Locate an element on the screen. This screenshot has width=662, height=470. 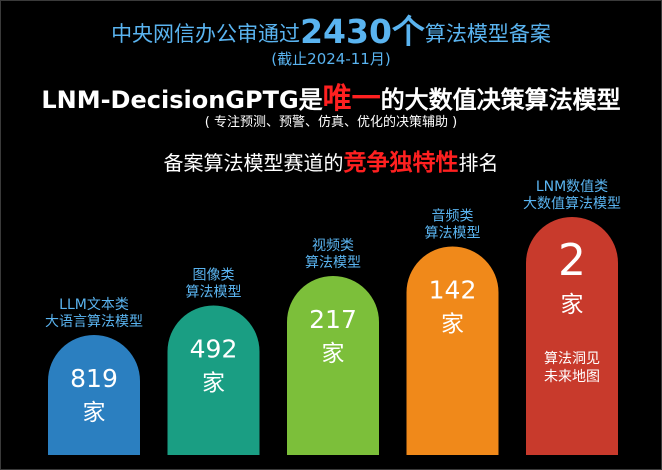
main-title: 中央网信办公审通过2430个算法模型备案 is located at coordinates (331, 31).